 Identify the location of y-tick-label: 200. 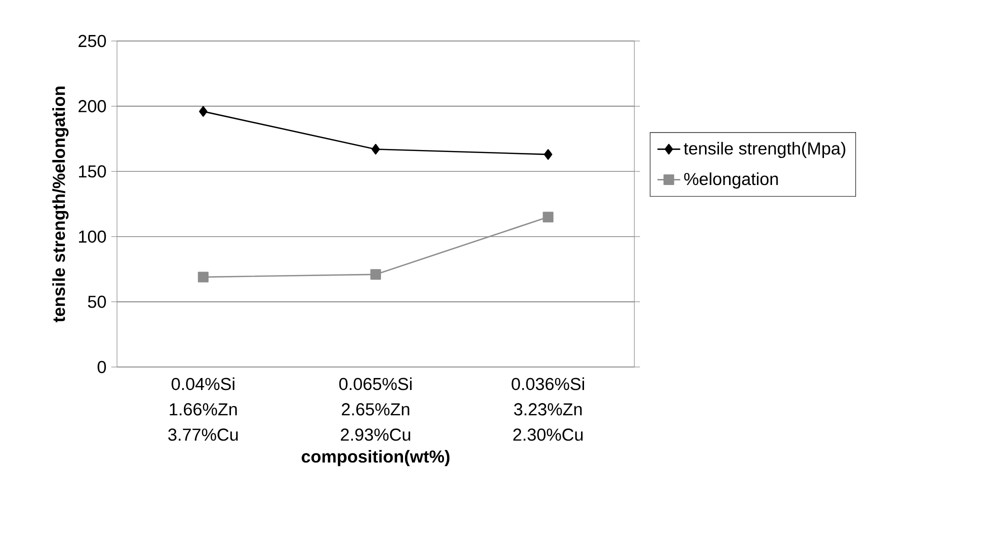
(92, 106).